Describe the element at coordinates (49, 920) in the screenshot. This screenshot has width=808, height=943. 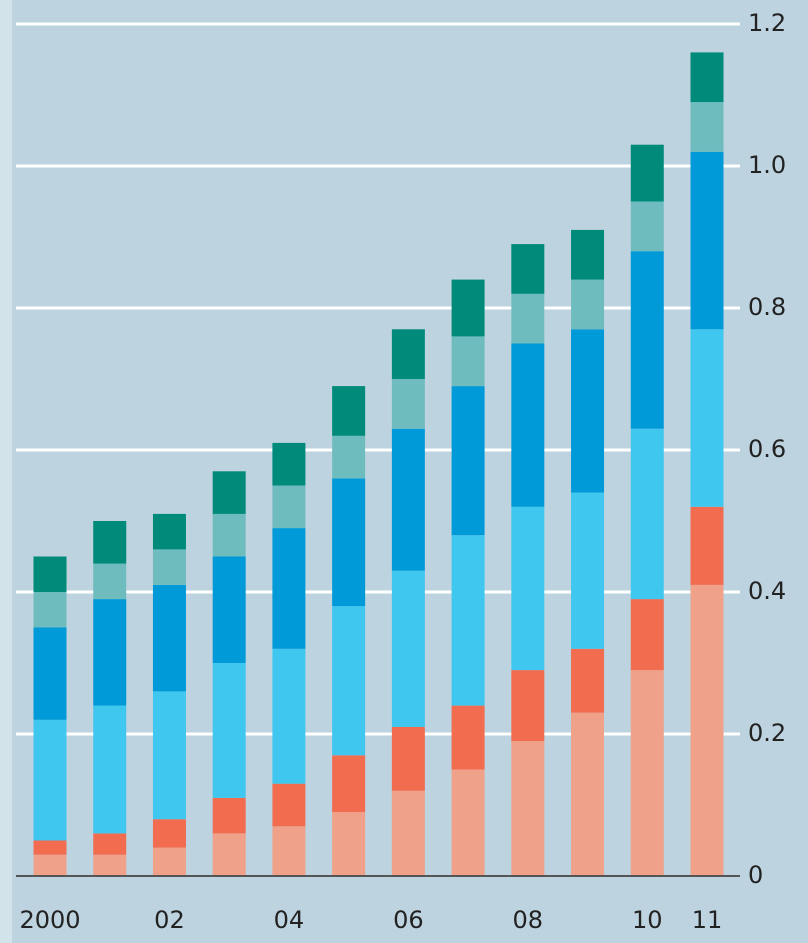
I see `x-tick-label: 2000` at that location.